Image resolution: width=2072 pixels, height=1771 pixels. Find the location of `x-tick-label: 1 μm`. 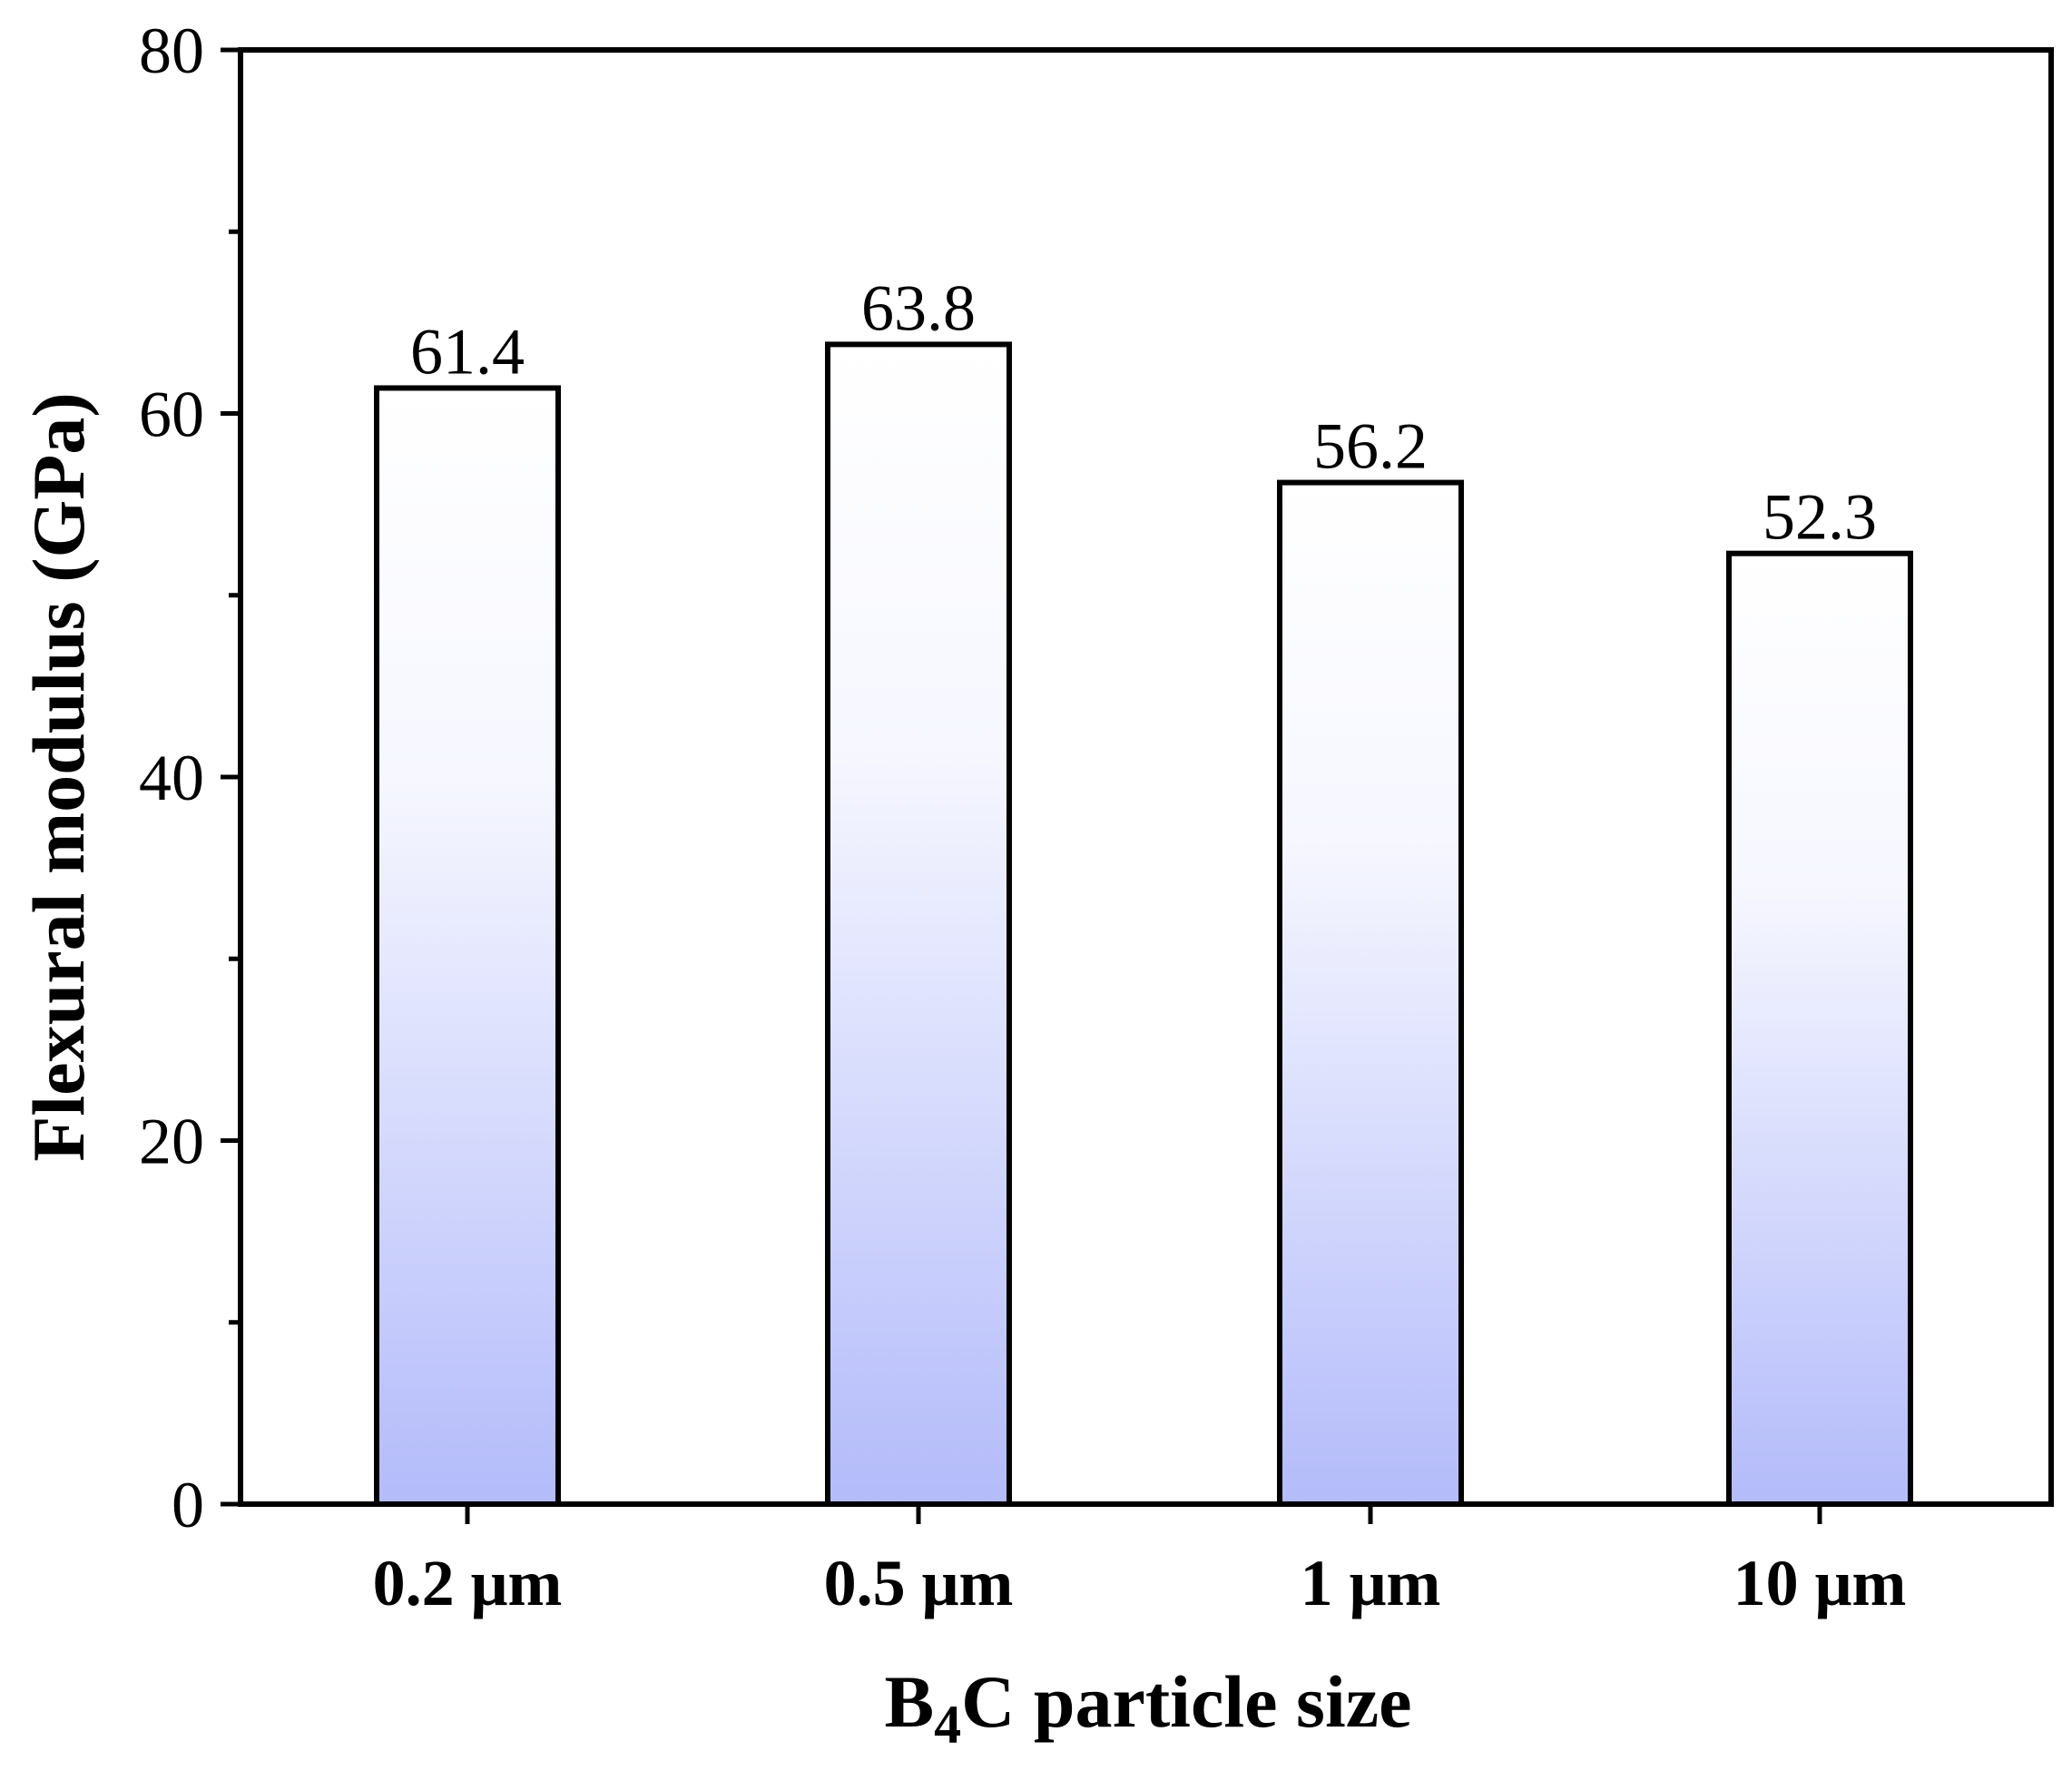

x-tick-label: 1 μm is located at coordinates (1371, 1583).